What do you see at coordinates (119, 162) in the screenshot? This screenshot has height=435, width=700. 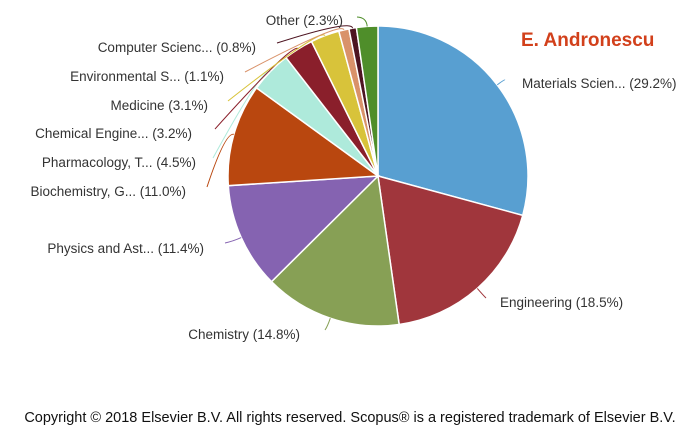 I see `slice-label: Pharmacology, T... (4.5%)` at bounding box center [119, 162].